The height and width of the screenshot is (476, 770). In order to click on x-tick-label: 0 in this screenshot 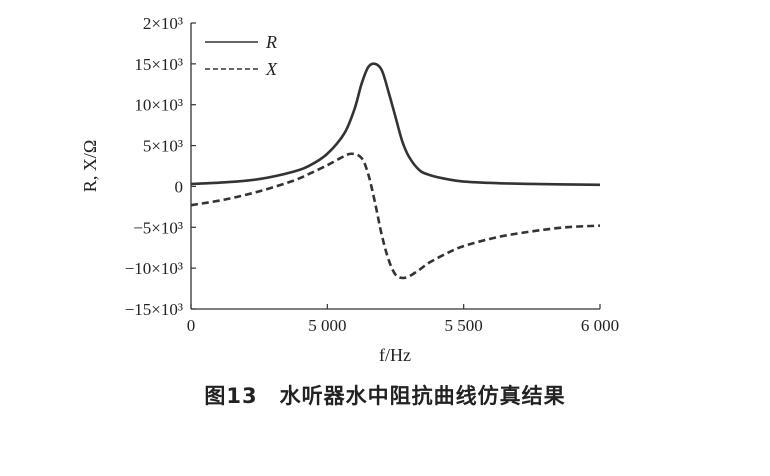, I will do `click(191, 325)`.